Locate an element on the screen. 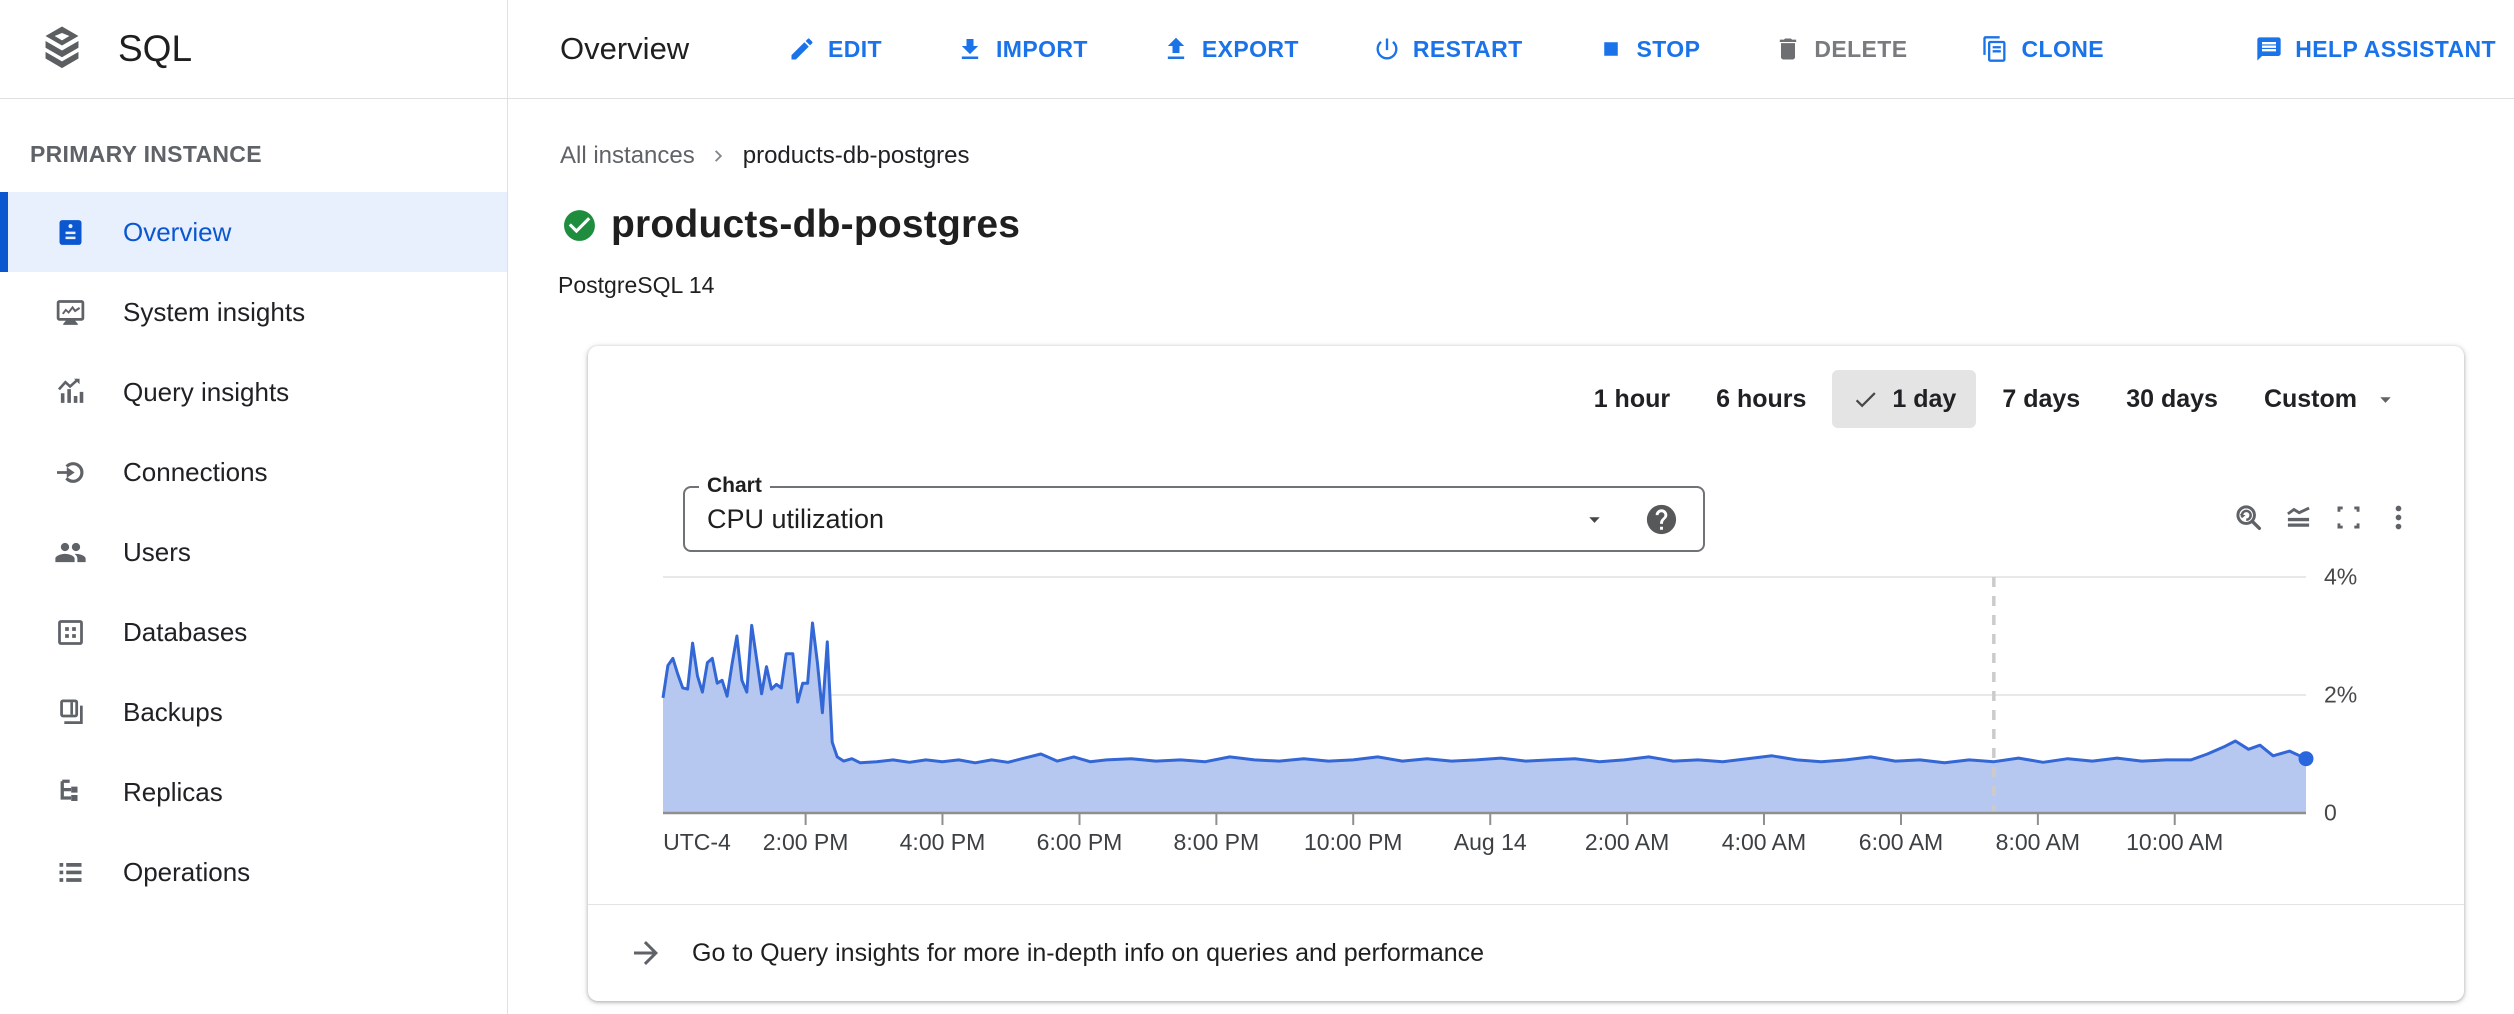  button-label: RESTART is located at coordinates (1467, 48).